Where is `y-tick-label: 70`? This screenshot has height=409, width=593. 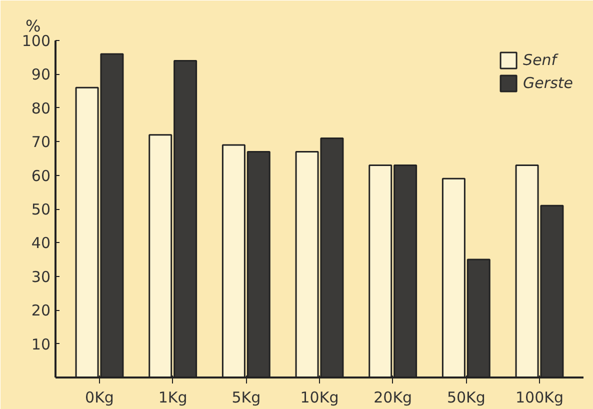 y-tick-label: 70 is located at coordinates (41, 142).